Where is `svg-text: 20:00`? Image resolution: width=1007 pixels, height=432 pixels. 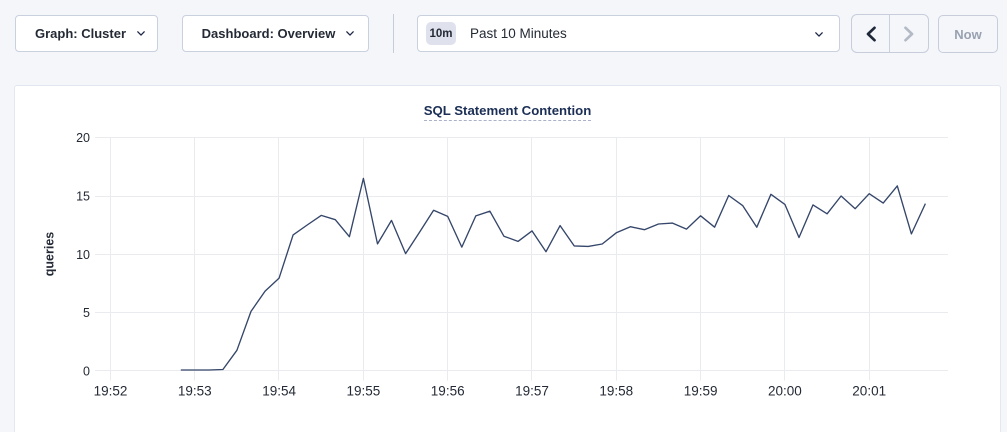 svg-text: 20:00 is located at coordinates (785, 391).